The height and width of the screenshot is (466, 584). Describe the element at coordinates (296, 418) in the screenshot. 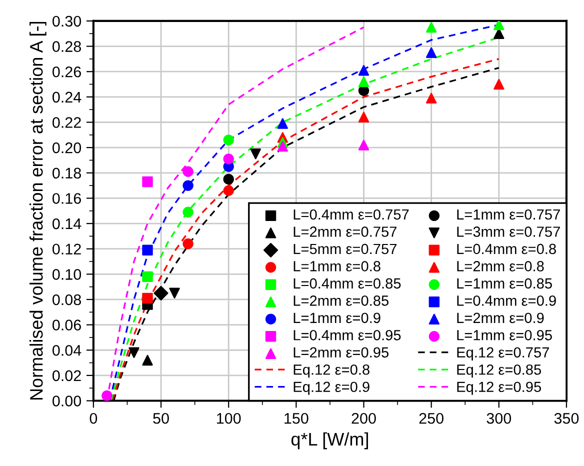

I see `x-tick-label: 150` at that location.